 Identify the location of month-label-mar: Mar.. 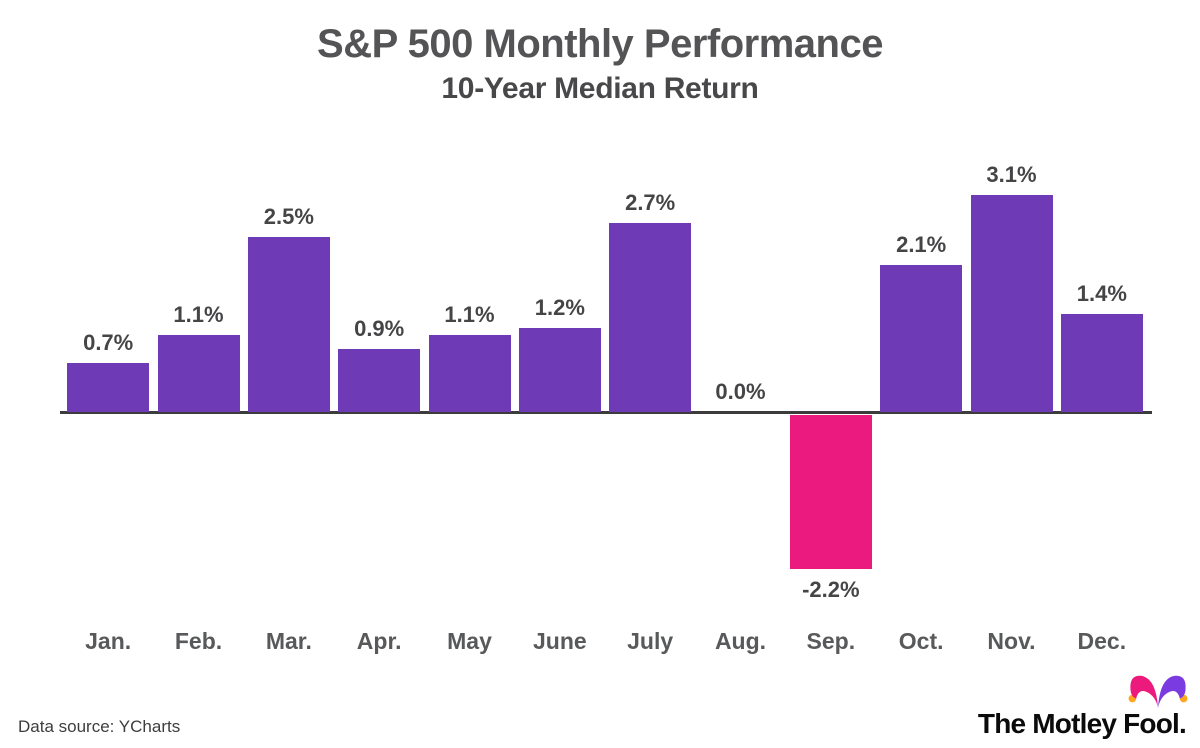
(288, 641).